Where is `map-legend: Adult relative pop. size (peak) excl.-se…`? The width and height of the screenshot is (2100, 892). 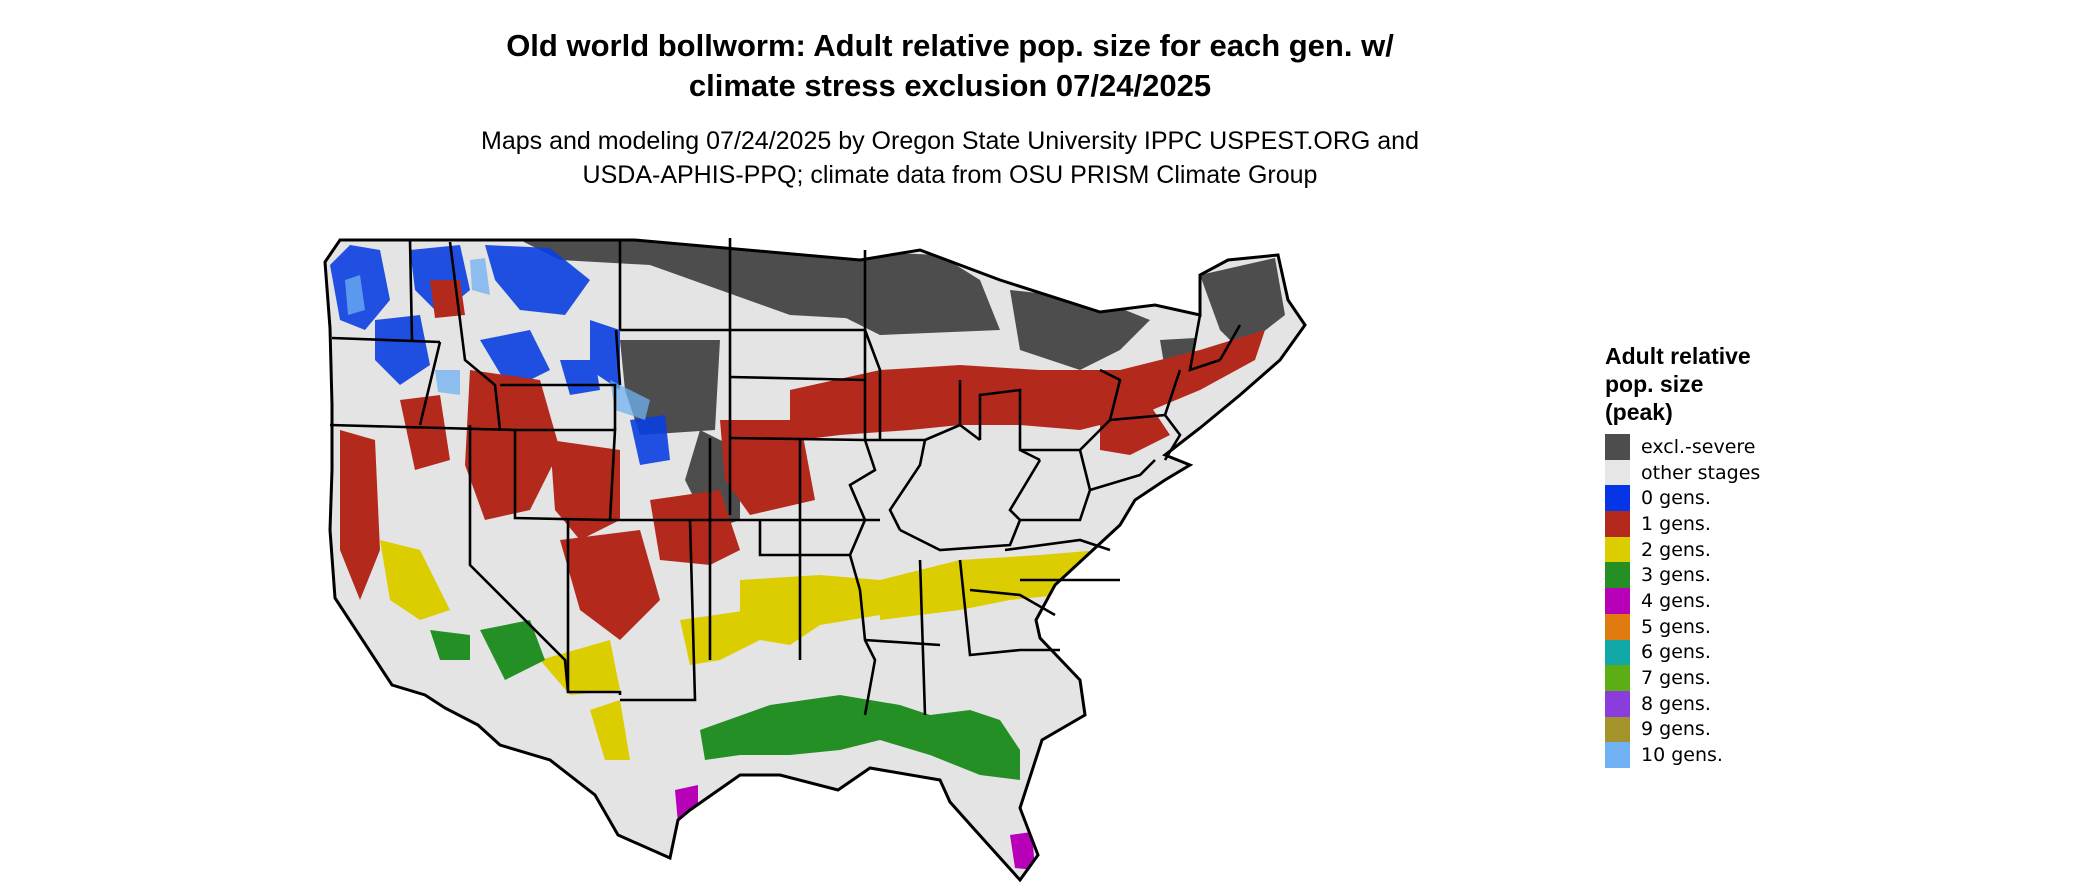 map-legend: Adult relative pop. size (peak) excl.-se… is located at coordinates (1730, 555).